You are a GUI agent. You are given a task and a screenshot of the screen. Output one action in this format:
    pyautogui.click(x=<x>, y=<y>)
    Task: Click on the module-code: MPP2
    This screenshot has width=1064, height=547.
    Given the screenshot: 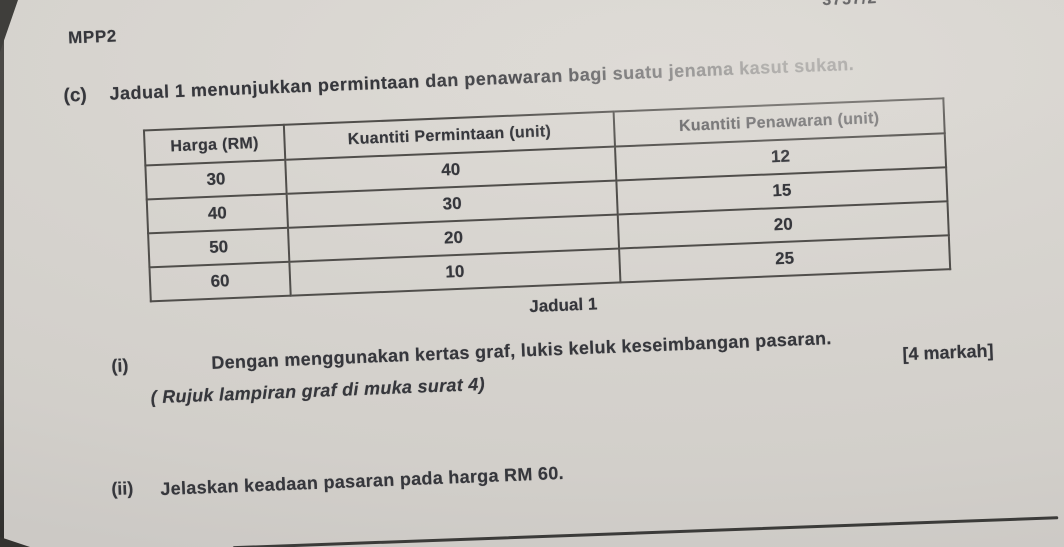 What is the action you would take?
    pyautogui.click(x=92, y=37)
    